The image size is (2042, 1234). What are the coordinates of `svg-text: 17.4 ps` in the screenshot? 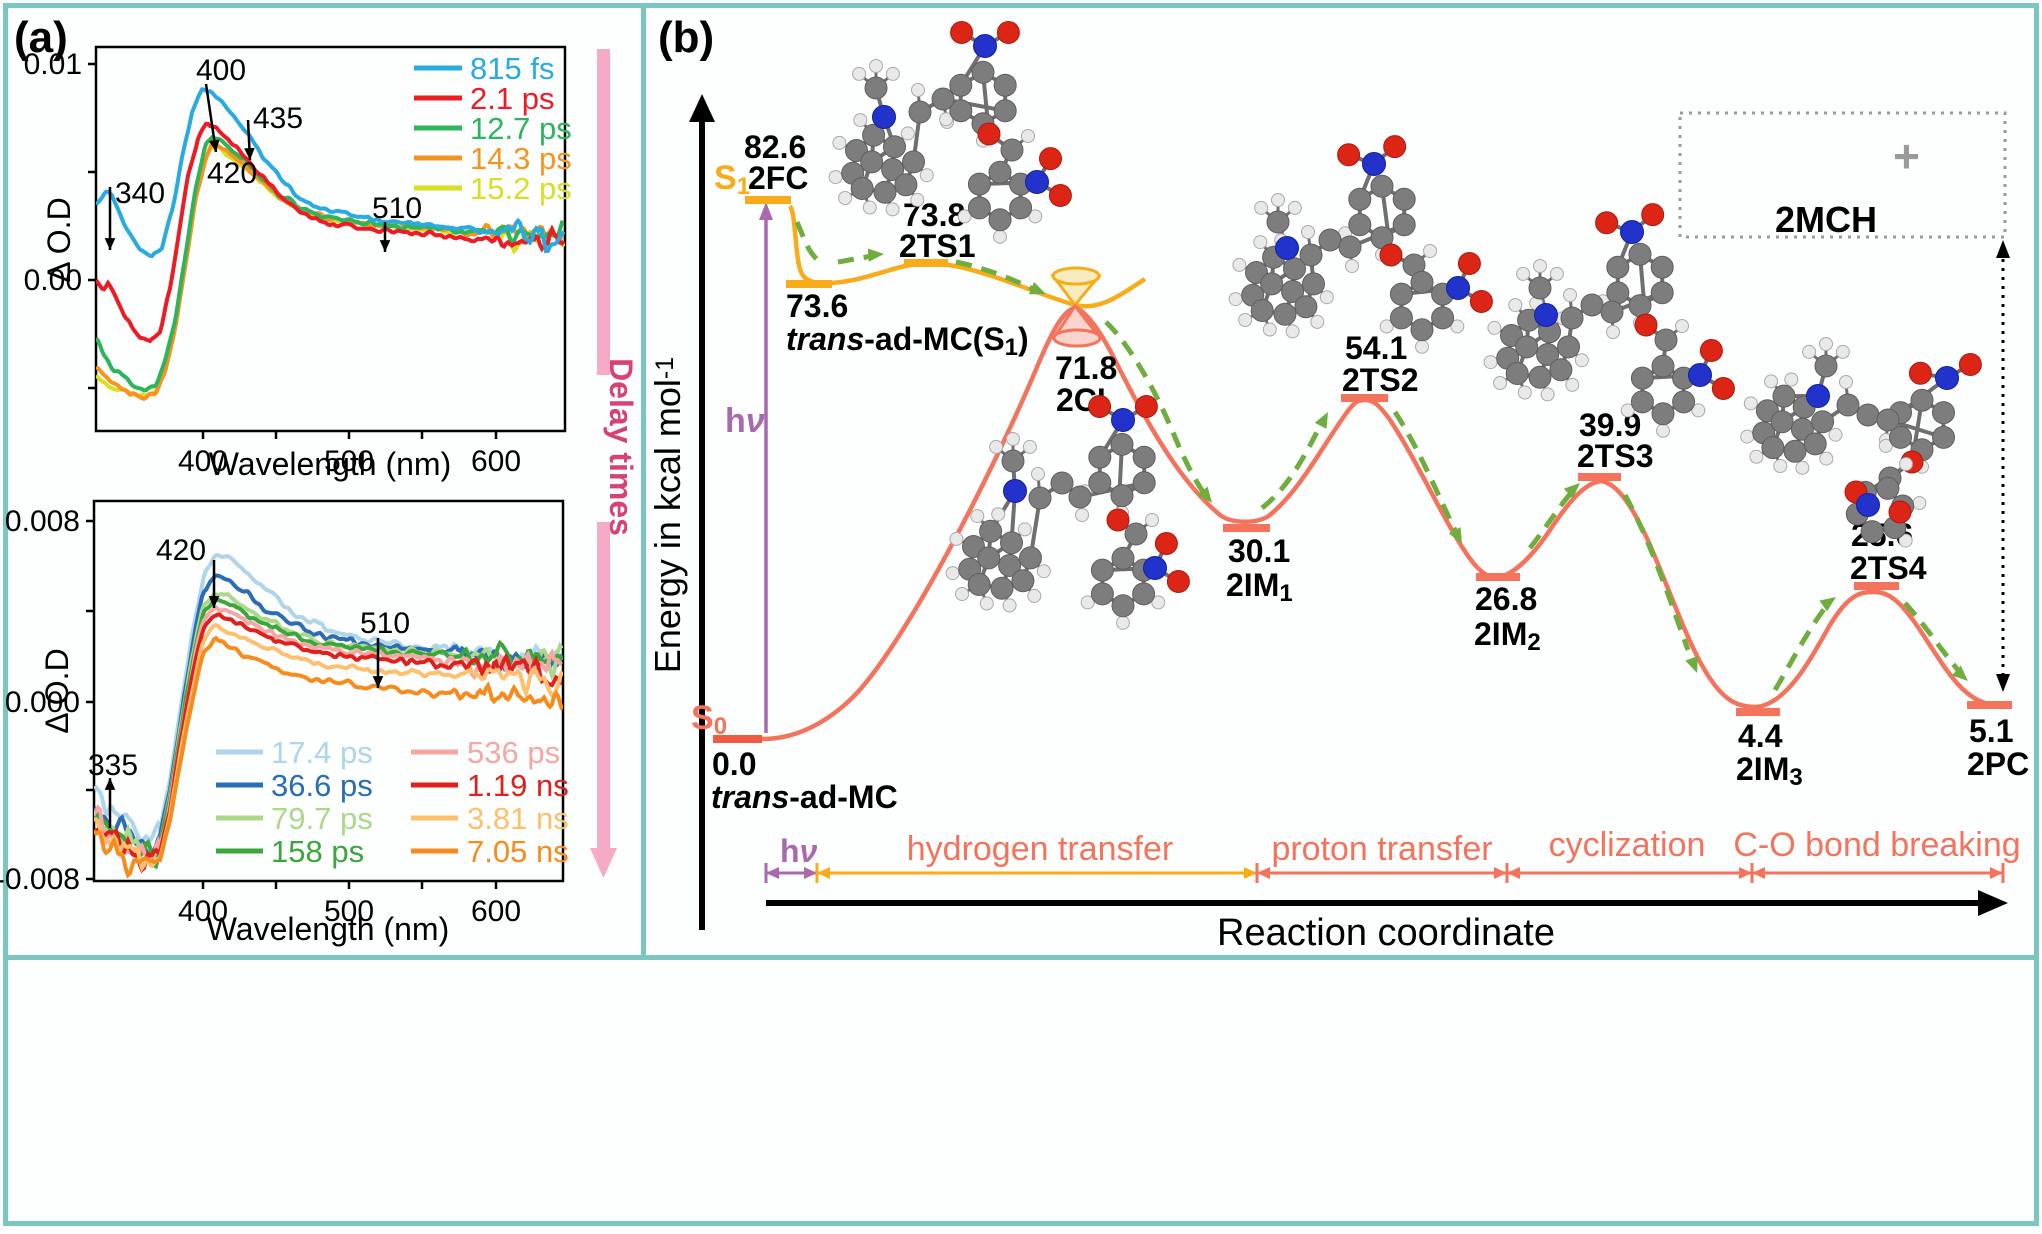 It's located at (322, 752).